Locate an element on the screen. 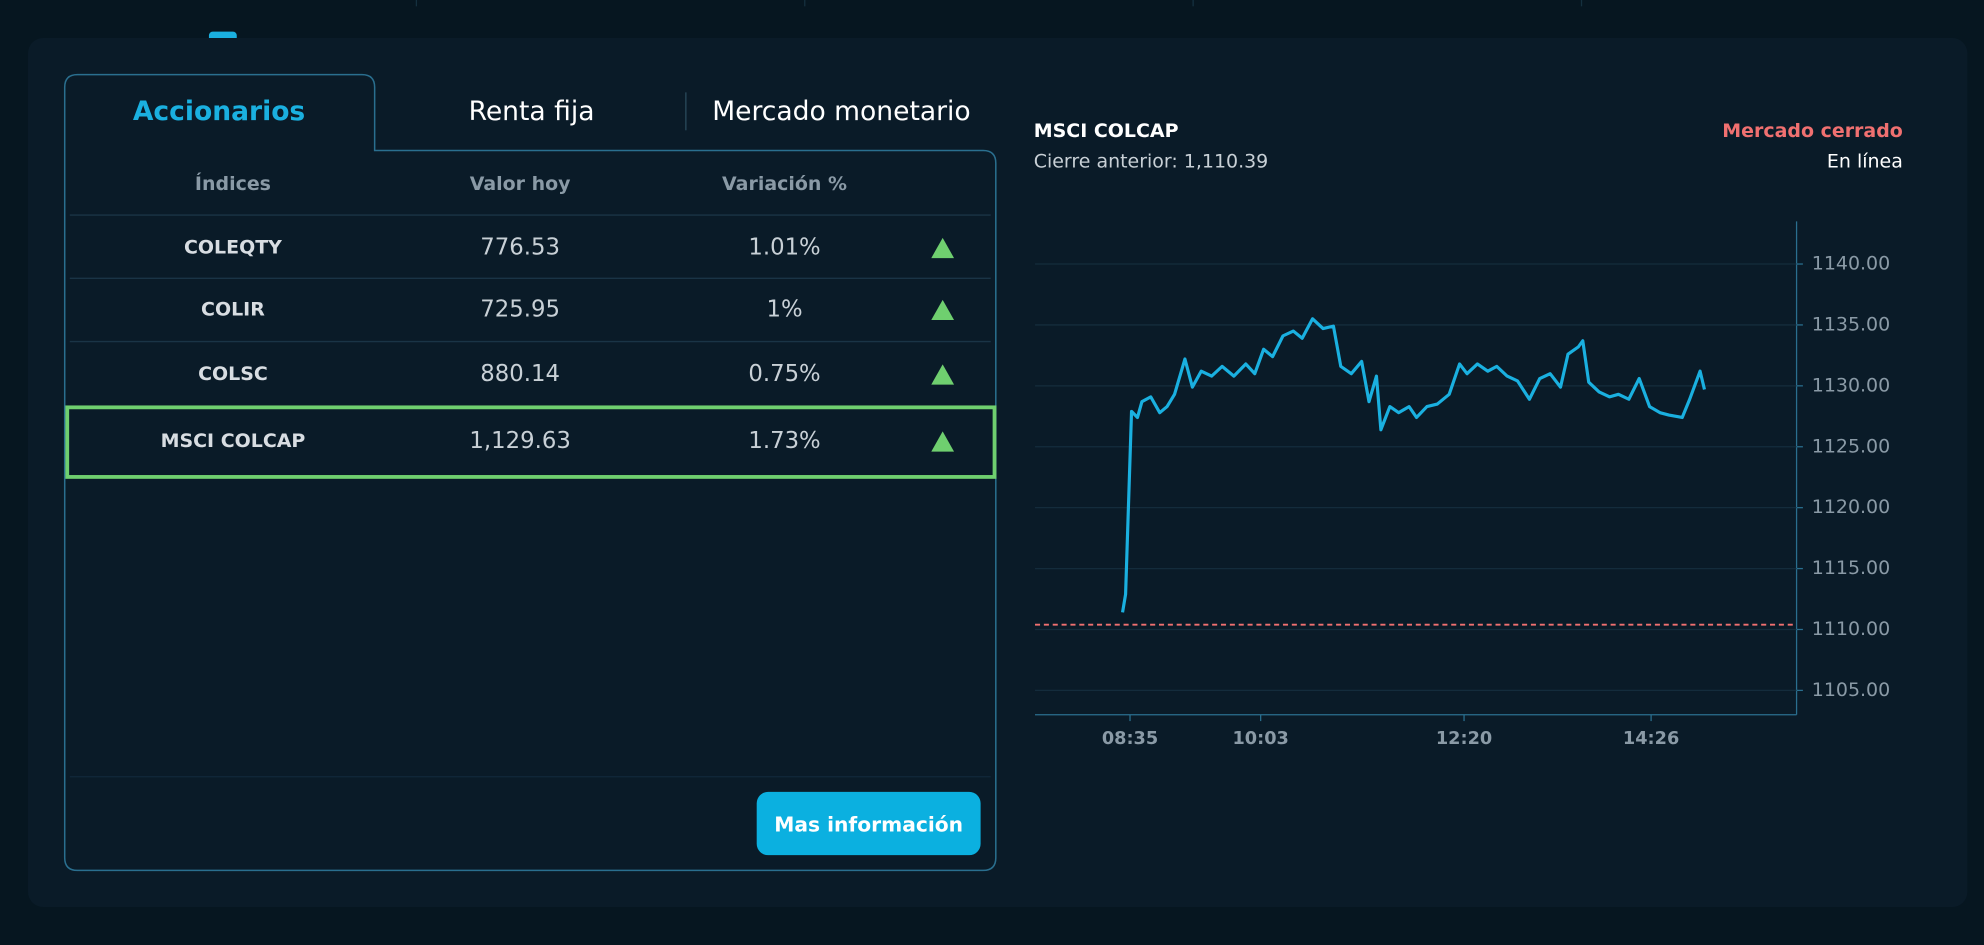  y-tick-label: 1130.00 is located at coordinates (1851, 385).